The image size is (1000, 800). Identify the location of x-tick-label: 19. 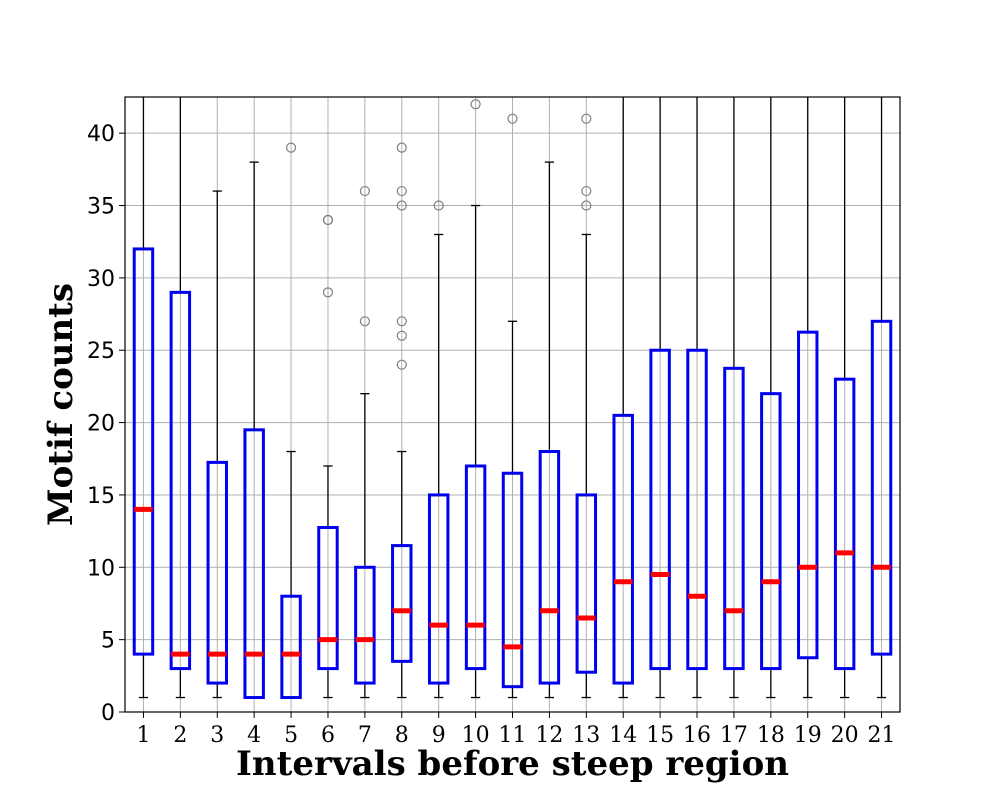
(808, 735).